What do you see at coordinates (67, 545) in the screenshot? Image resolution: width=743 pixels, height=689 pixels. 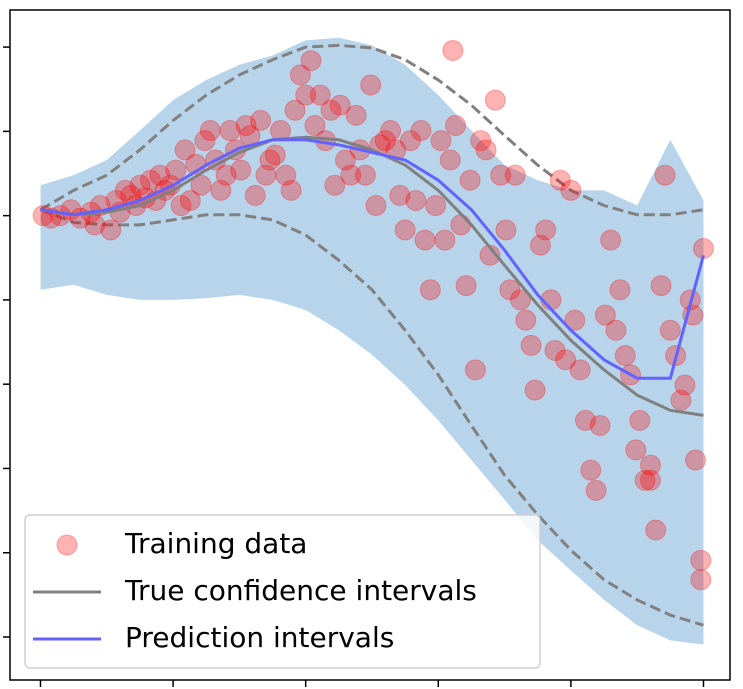 I see `legend-marker` at bounding box center [67, 545].